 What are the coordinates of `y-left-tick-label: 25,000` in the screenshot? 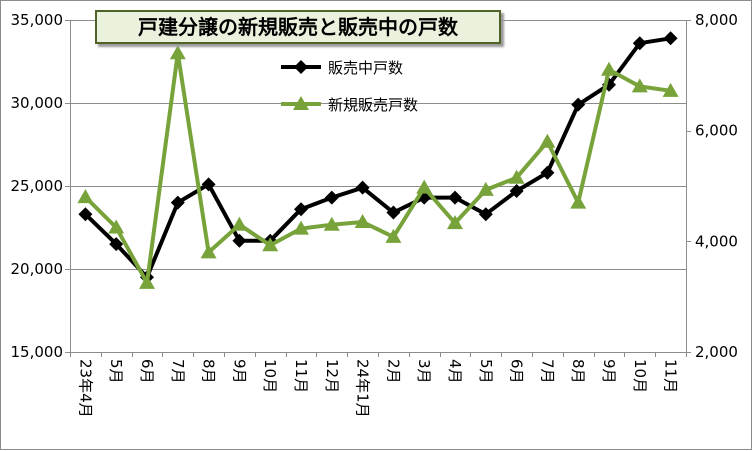 It's located at (37, 186).